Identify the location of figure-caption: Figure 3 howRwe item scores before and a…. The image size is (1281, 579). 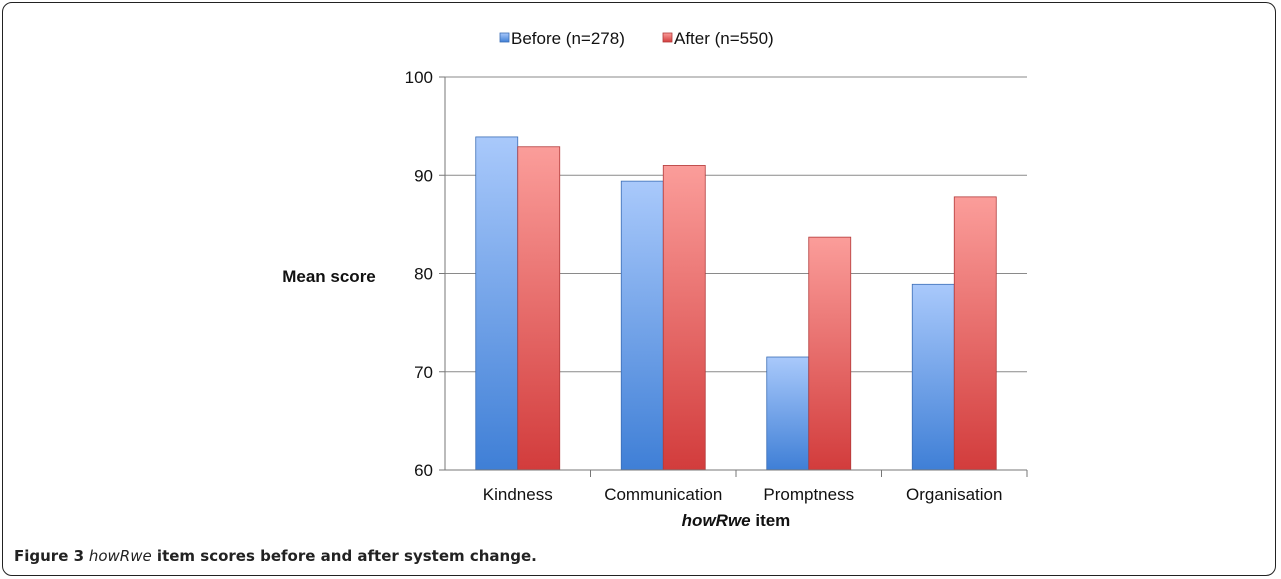
(275, 556).